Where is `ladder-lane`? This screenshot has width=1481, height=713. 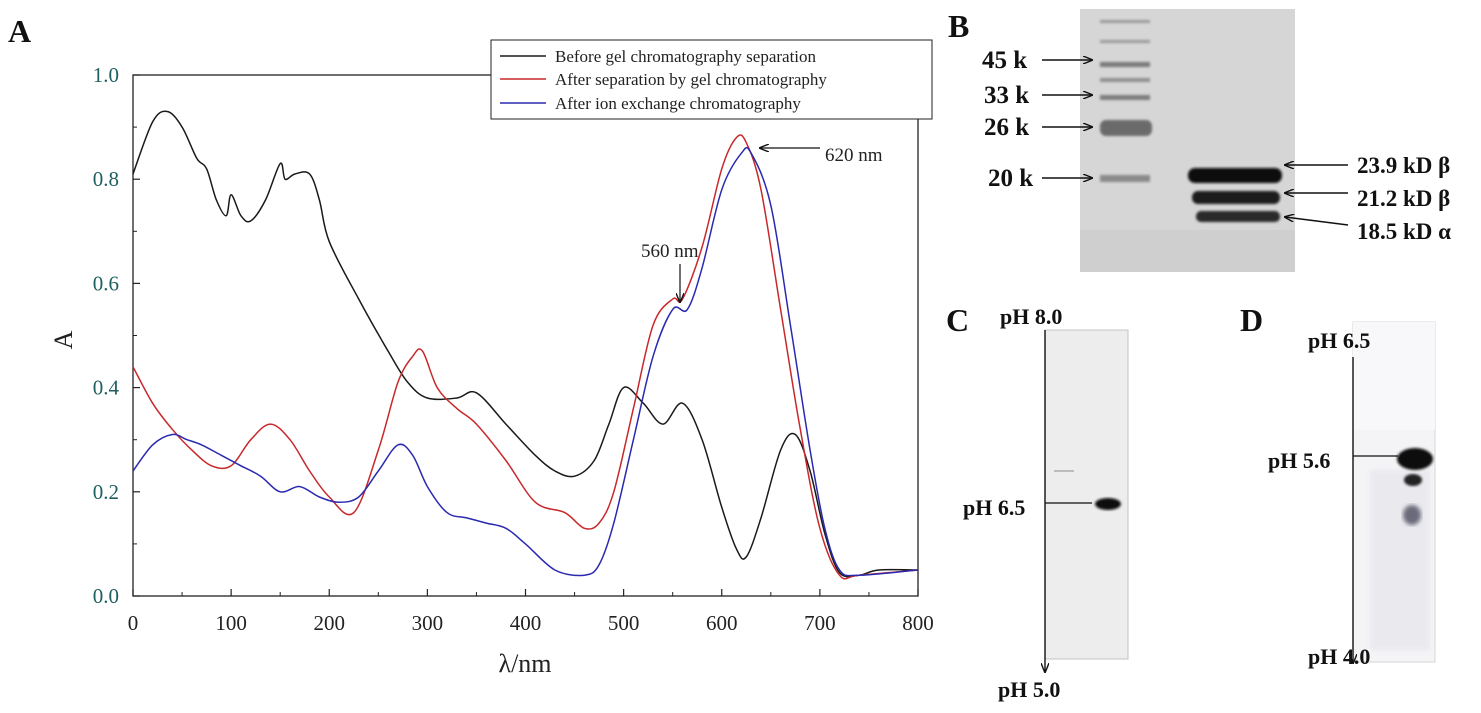 ladder-lane is located at coordinates (1126, 101).